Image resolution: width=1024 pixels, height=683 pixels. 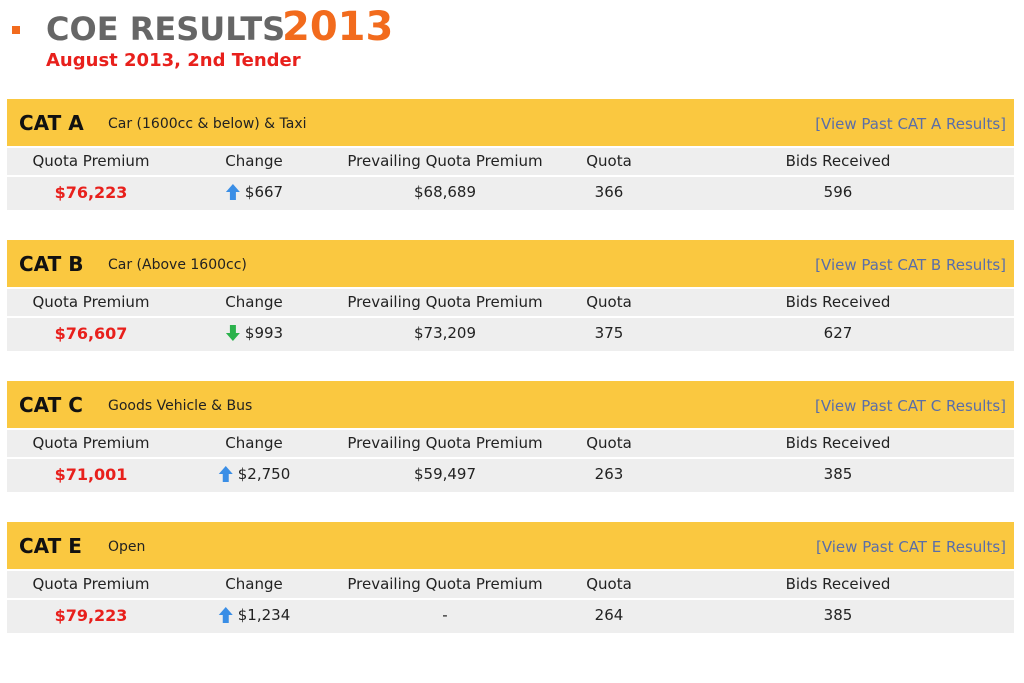 What do you see at coordinates (445, 333) in the screenshot?
I see `prevailing: $73,209` at bounding box center [445, 333].